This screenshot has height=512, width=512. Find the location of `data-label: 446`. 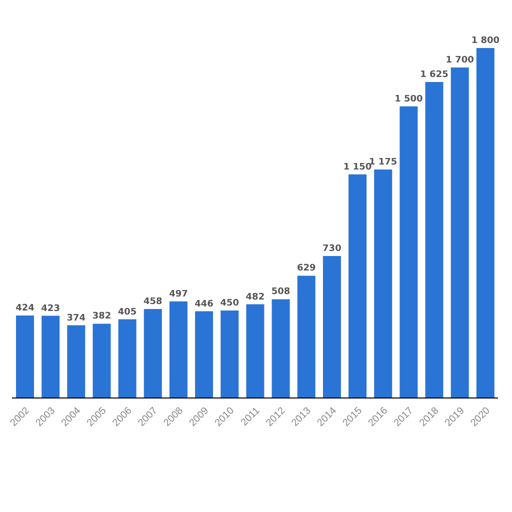

data-label: 446 is located at coordinates (204, 304).